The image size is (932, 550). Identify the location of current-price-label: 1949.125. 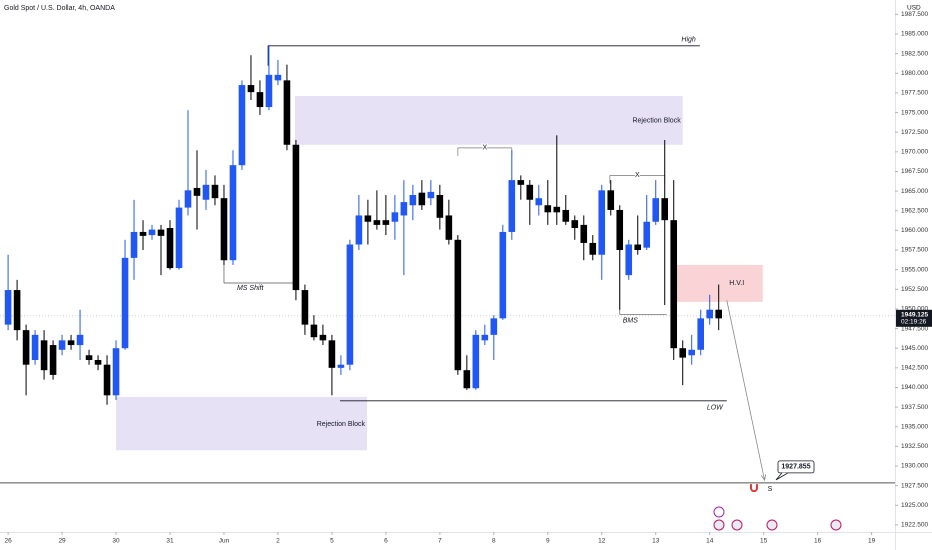
(914, 315).